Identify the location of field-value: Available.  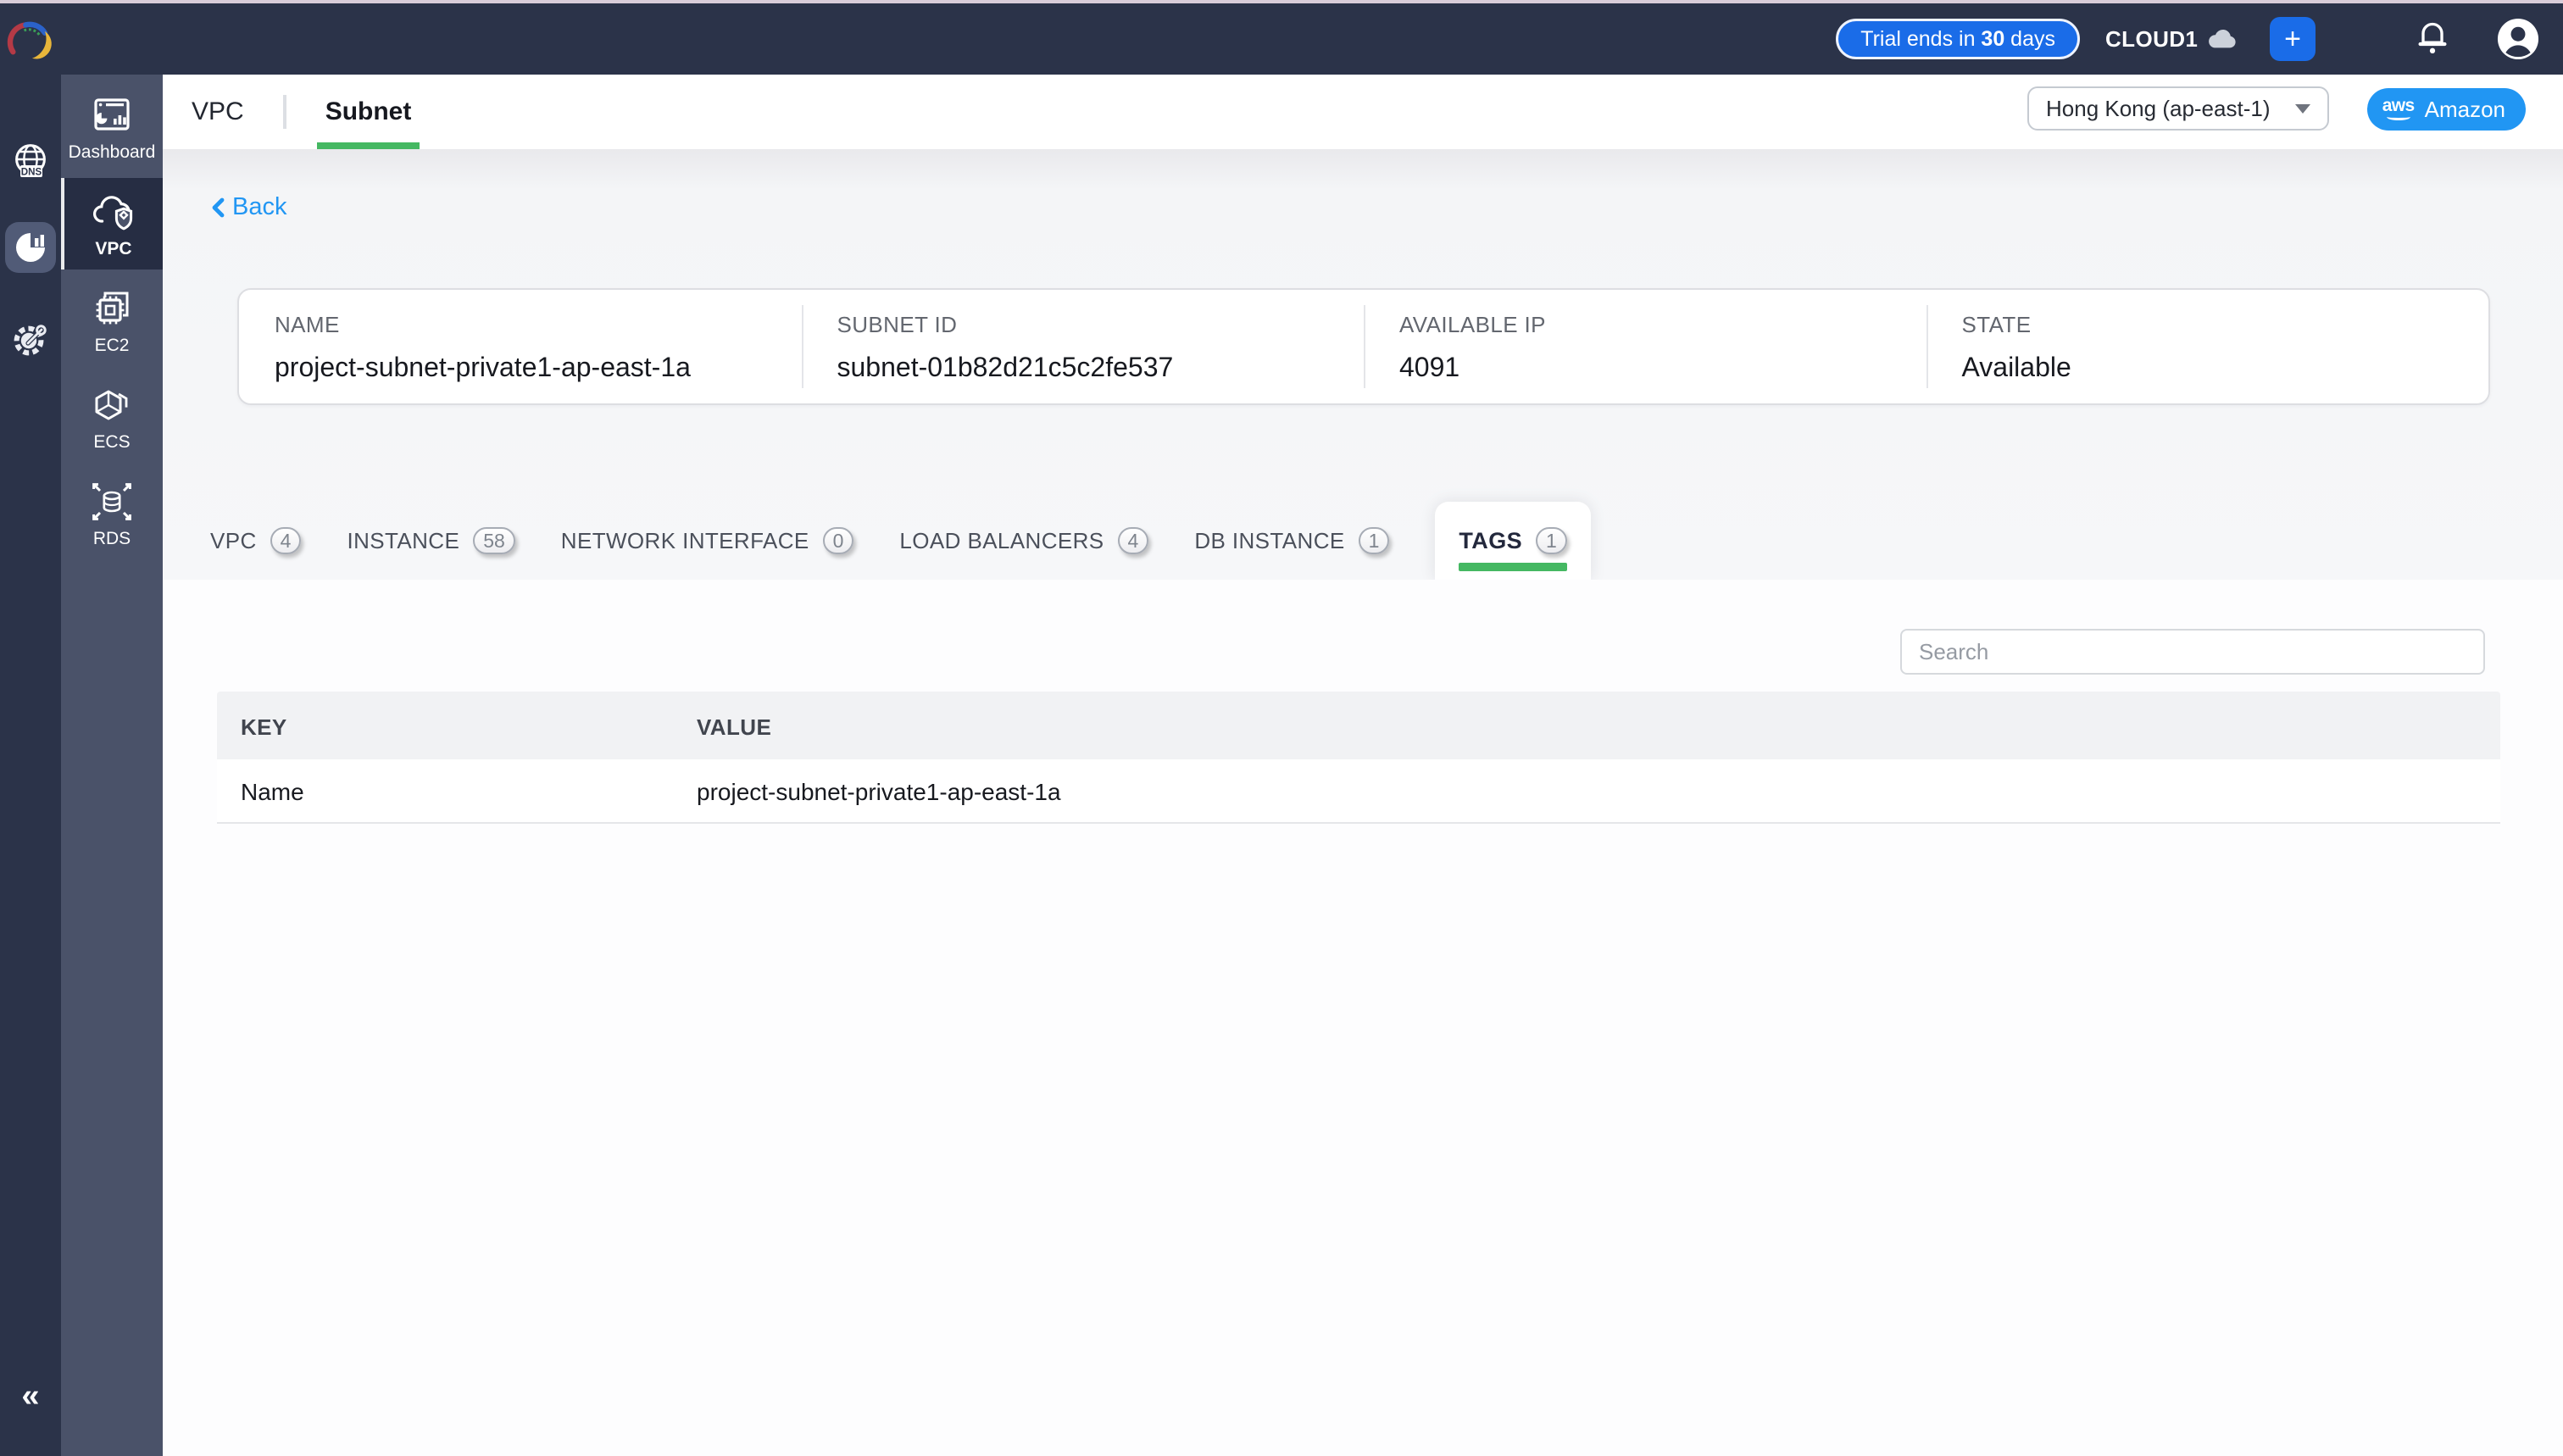
(2016, 367).